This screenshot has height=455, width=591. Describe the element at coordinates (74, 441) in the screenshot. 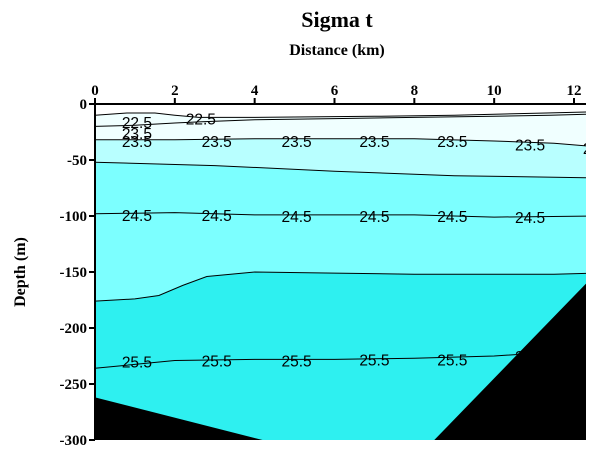

I see `y-tick-label: -300` at that location.